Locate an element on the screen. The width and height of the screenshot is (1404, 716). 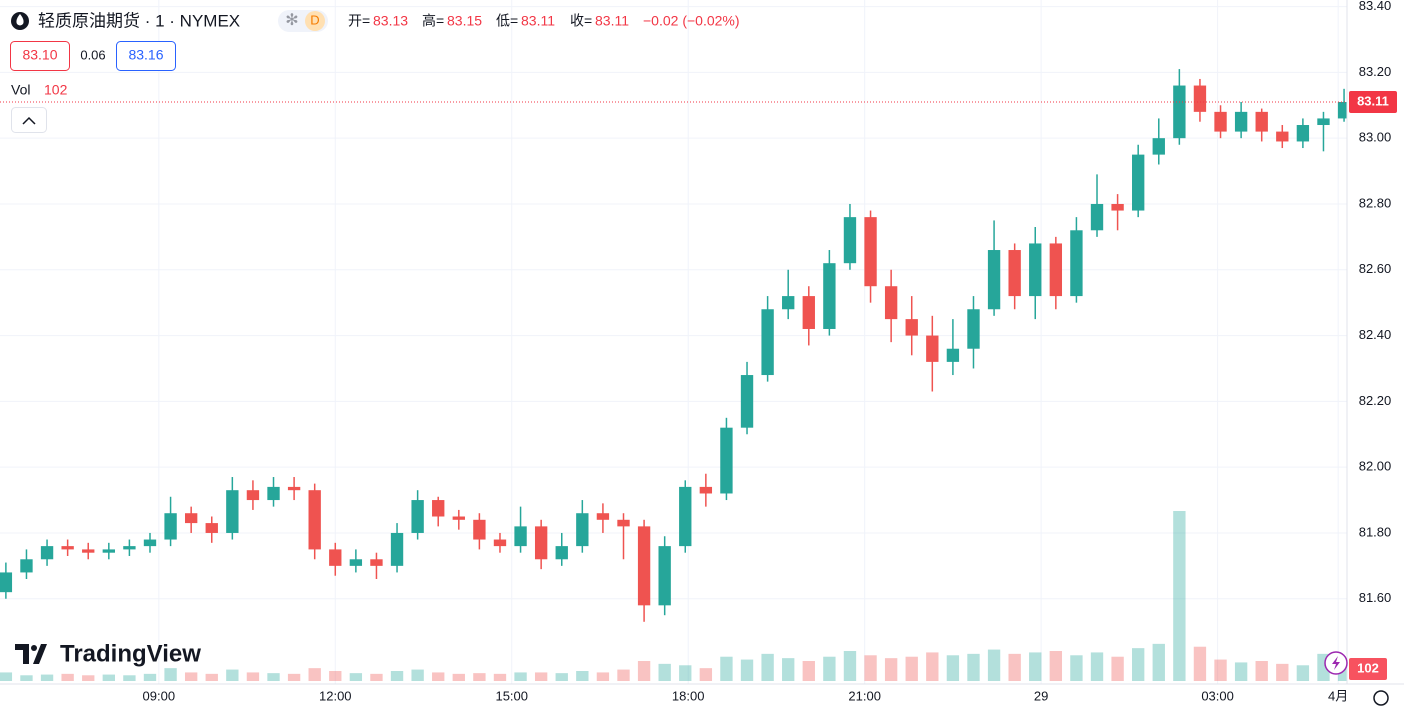
collapse-button is located at coordinates (29, 120).